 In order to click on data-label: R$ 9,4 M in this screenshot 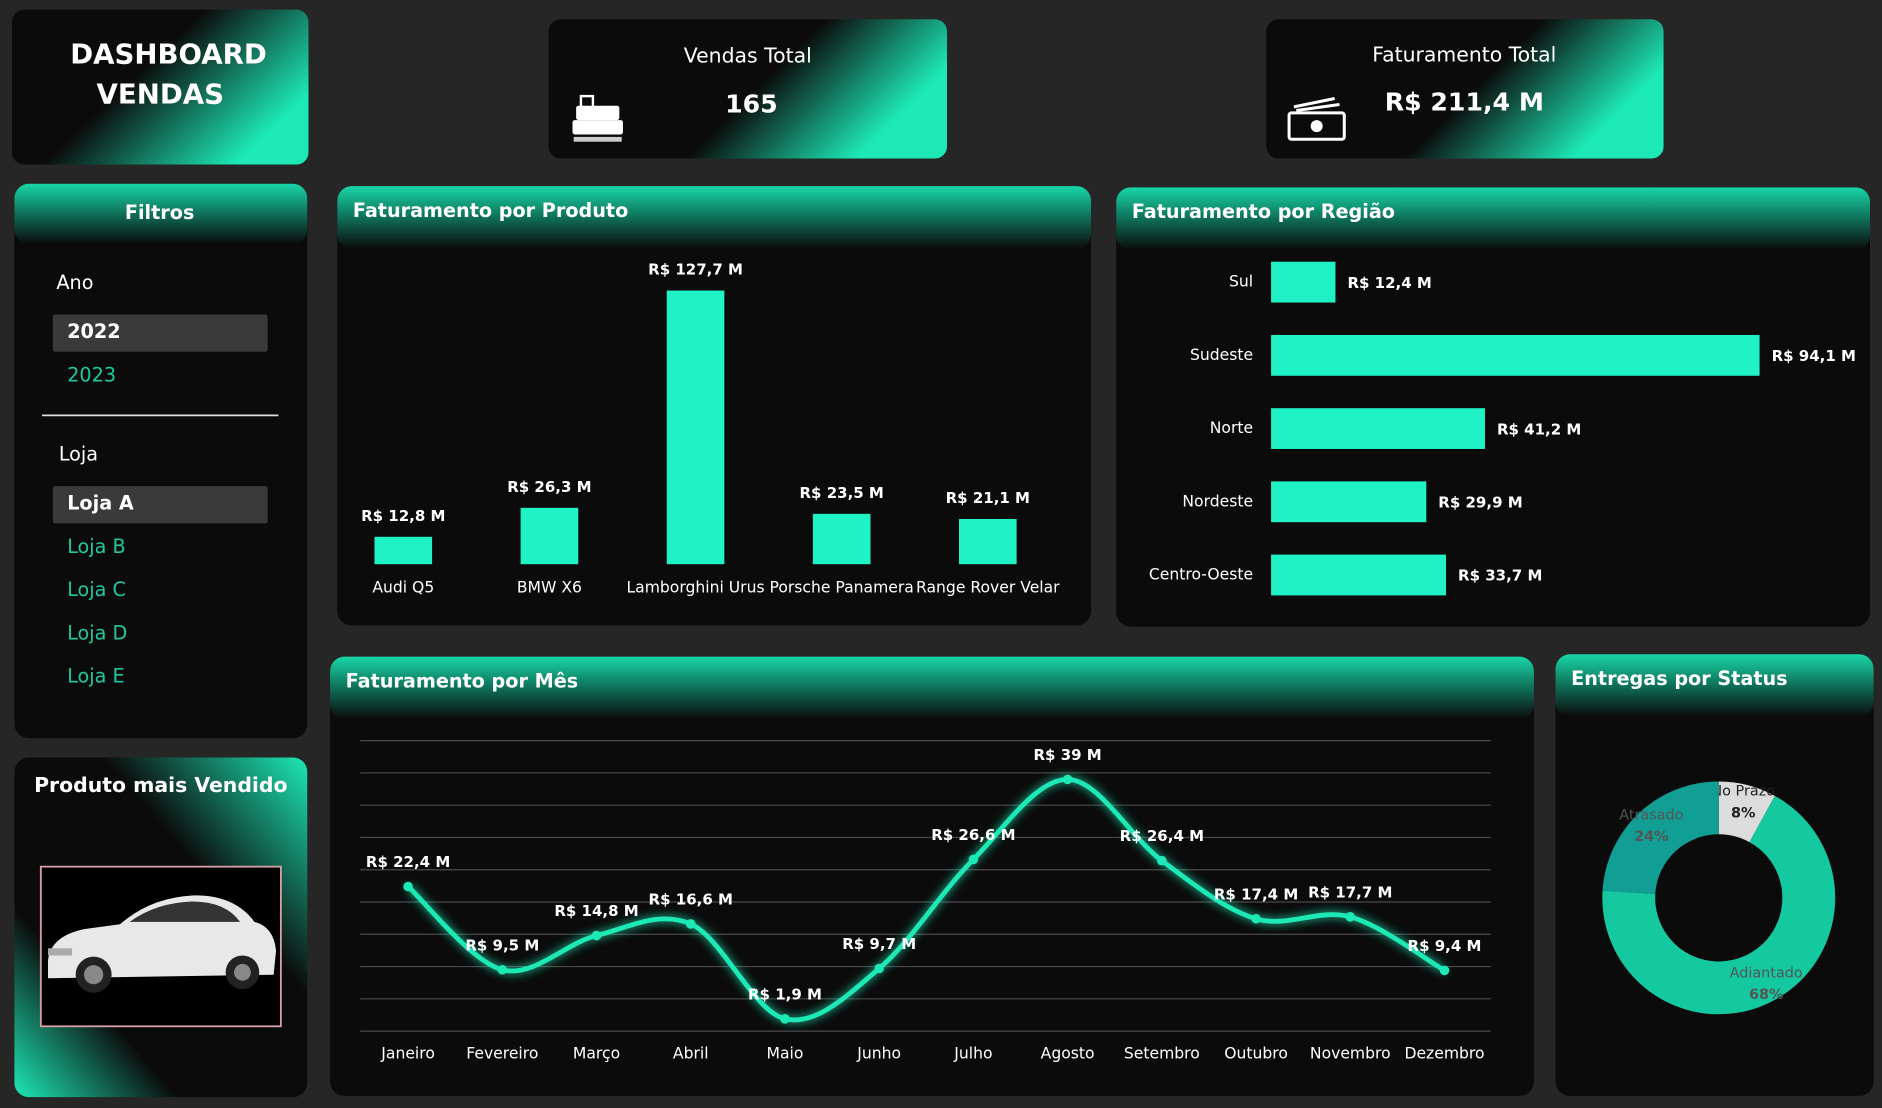, I will do `click(1445, 946)`.